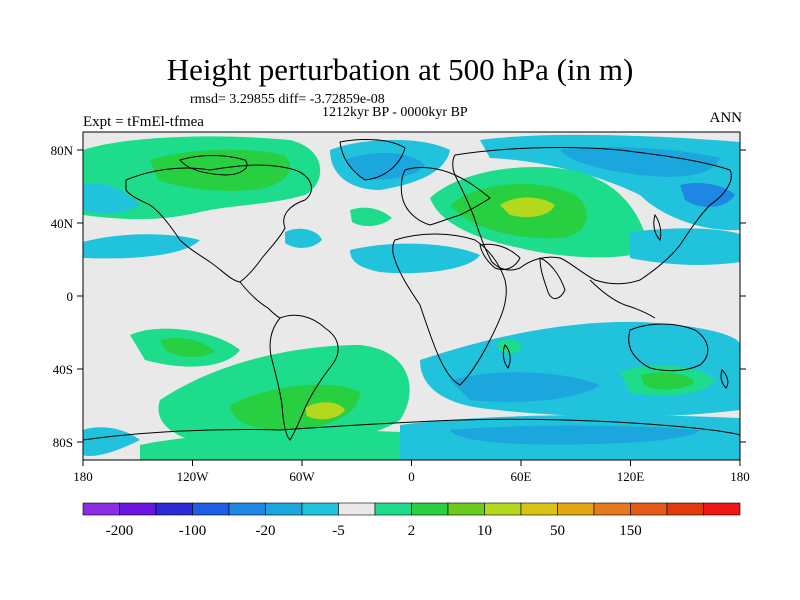 The width and height of the screenshot is (800, 600). What do you see at coordinates (668, 347) in the screenshot?
I see `australia-coastline` at bounding box center [668, 347].